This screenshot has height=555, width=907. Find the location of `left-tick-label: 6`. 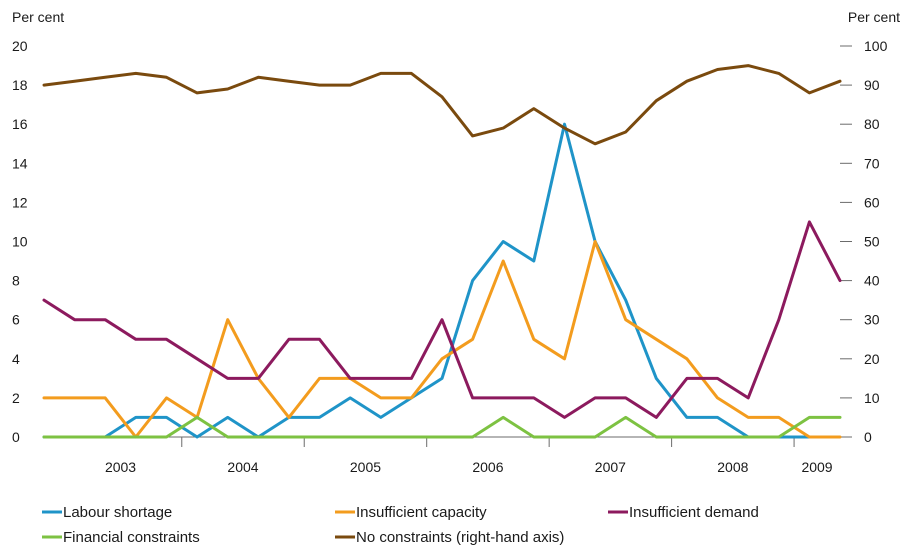

left-tick-label: 6 is located at coordinates (16, 320).